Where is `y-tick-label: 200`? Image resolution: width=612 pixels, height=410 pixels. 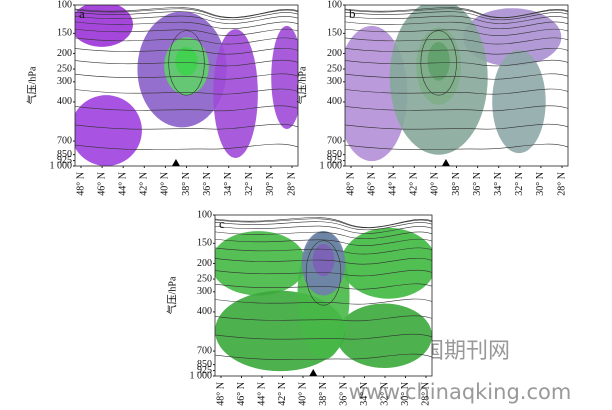
y-tick-label: 200 is located at coordinates (64, 53).